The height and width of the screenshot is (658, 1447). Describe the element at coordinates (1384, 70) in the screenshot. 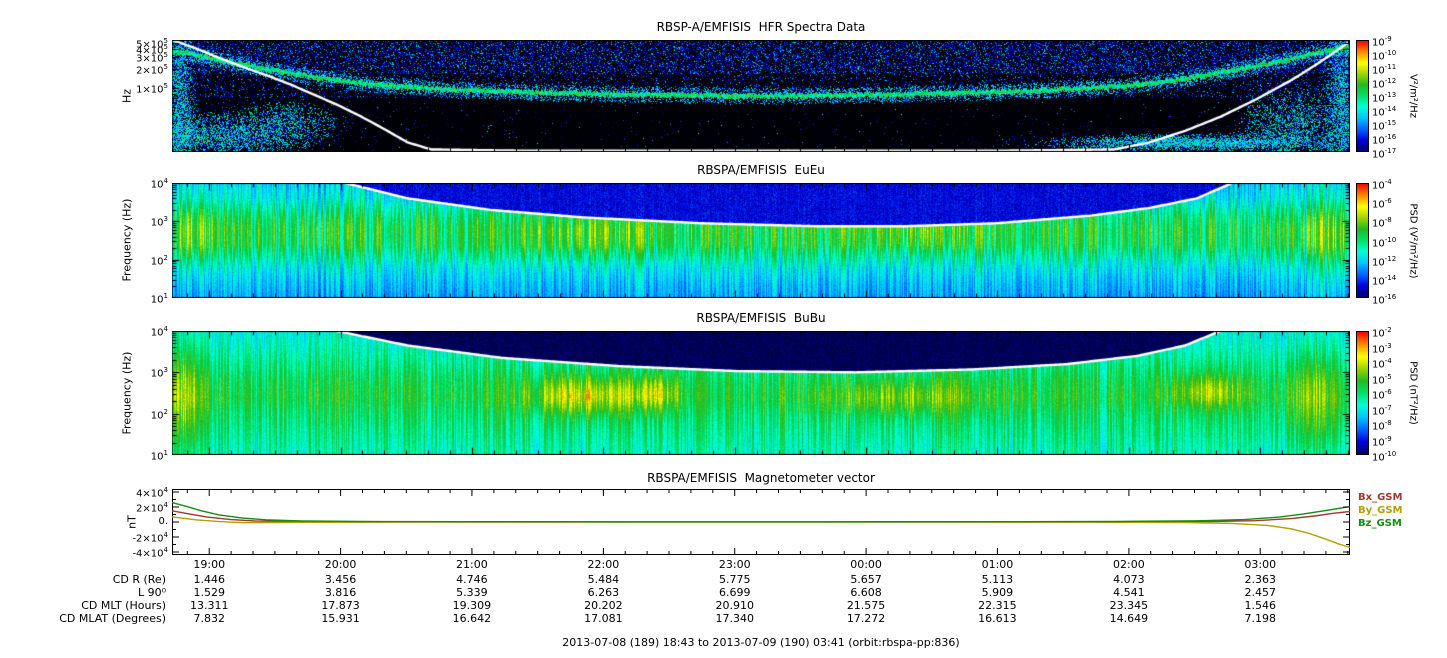

I see `colorbar-tick-label-hfr: 10-11` at that location.